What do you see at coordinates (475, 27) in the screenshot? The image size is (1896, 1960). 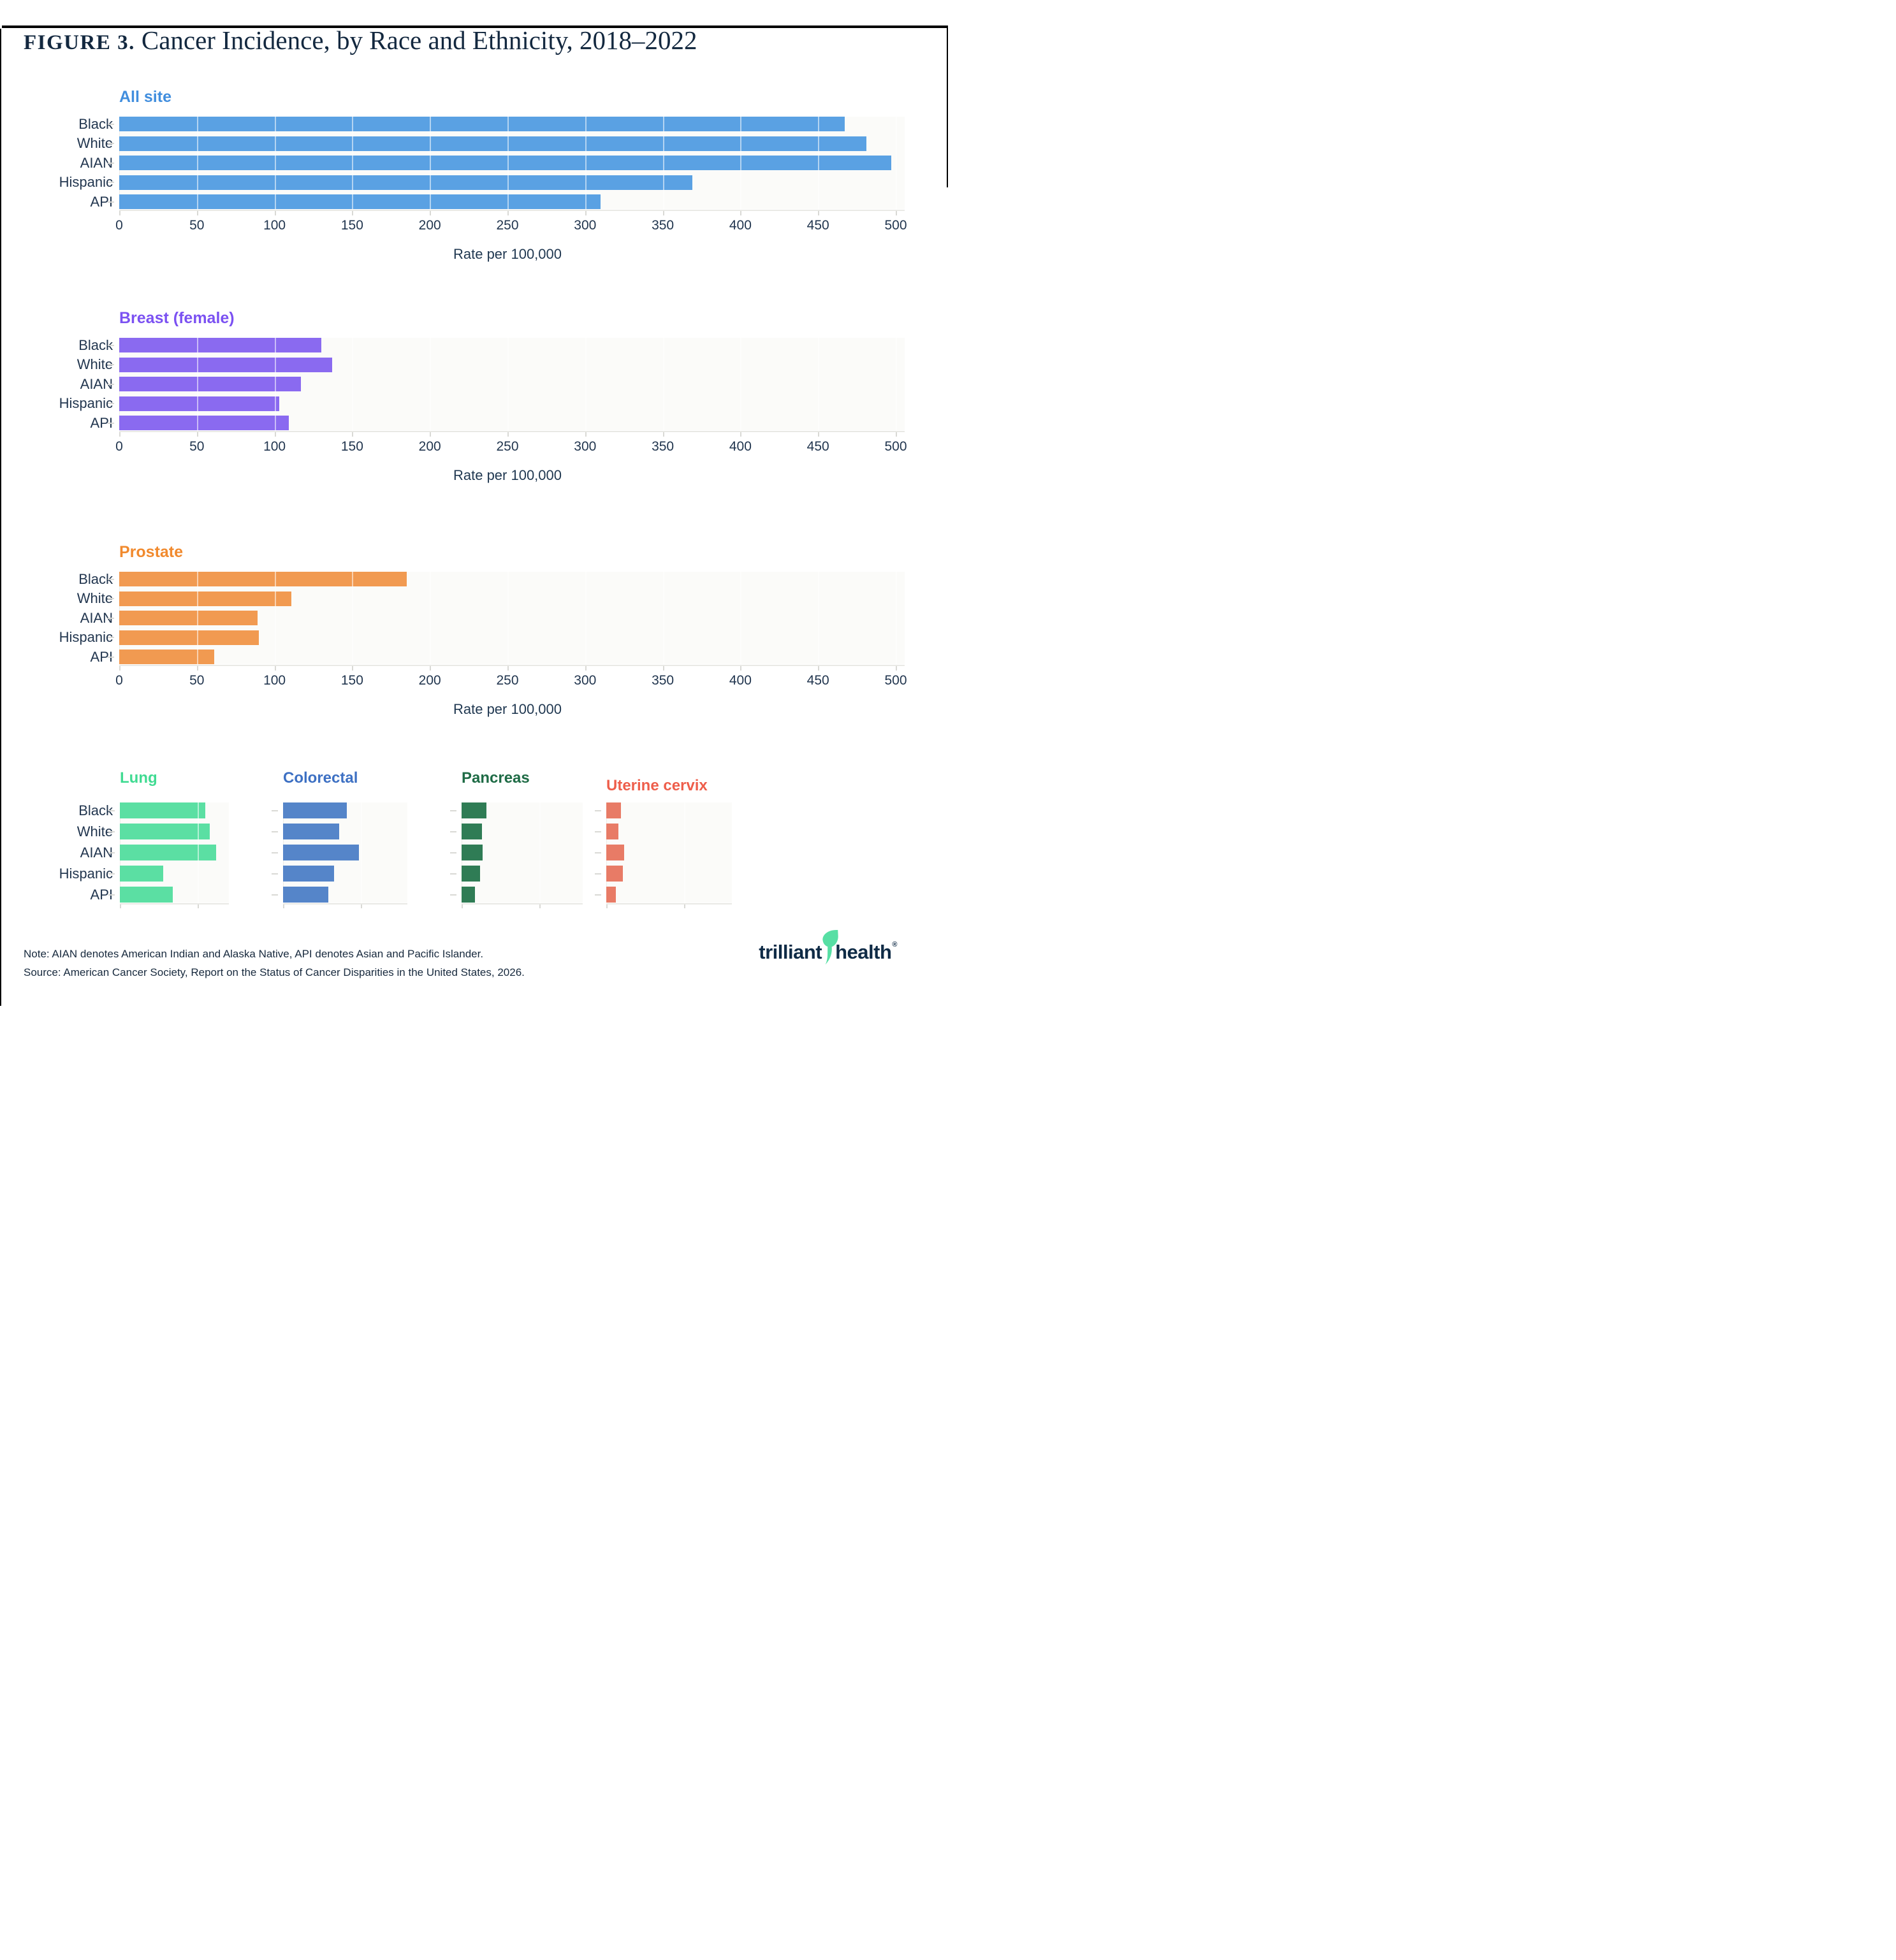 I see `frame-border-top` at bounding box center [475, 27].